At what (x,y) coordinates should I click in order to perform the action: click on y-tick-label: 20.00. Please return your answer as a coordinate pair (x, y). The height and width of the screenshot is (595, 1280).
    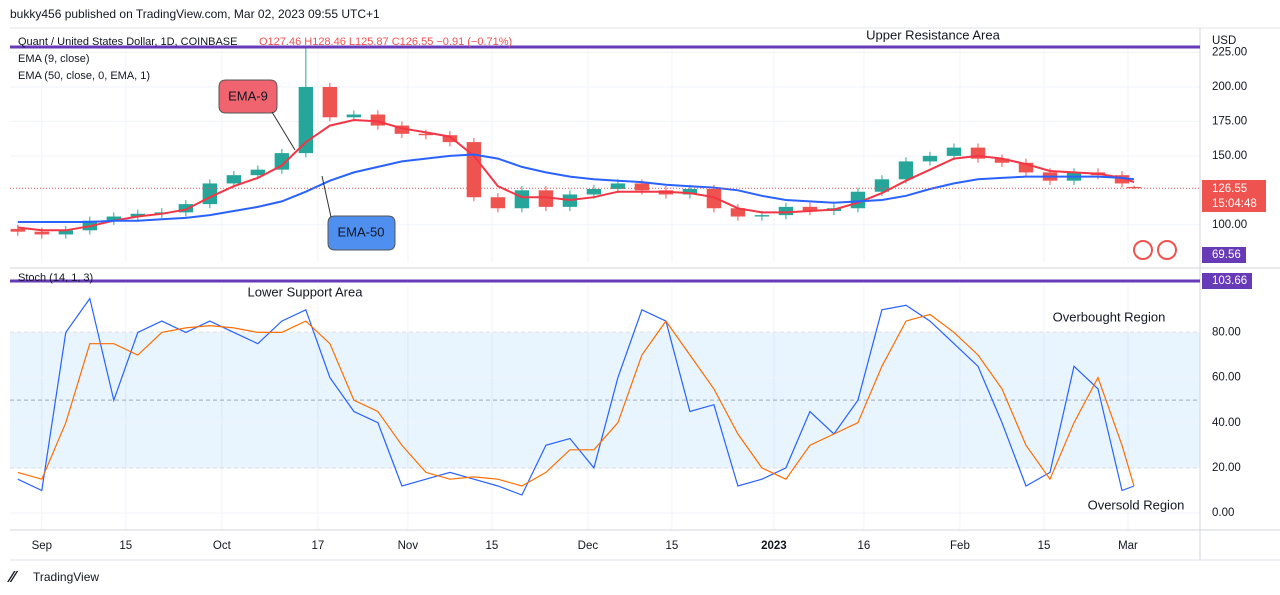
    Looking at the image, I should click on (1226, 468).